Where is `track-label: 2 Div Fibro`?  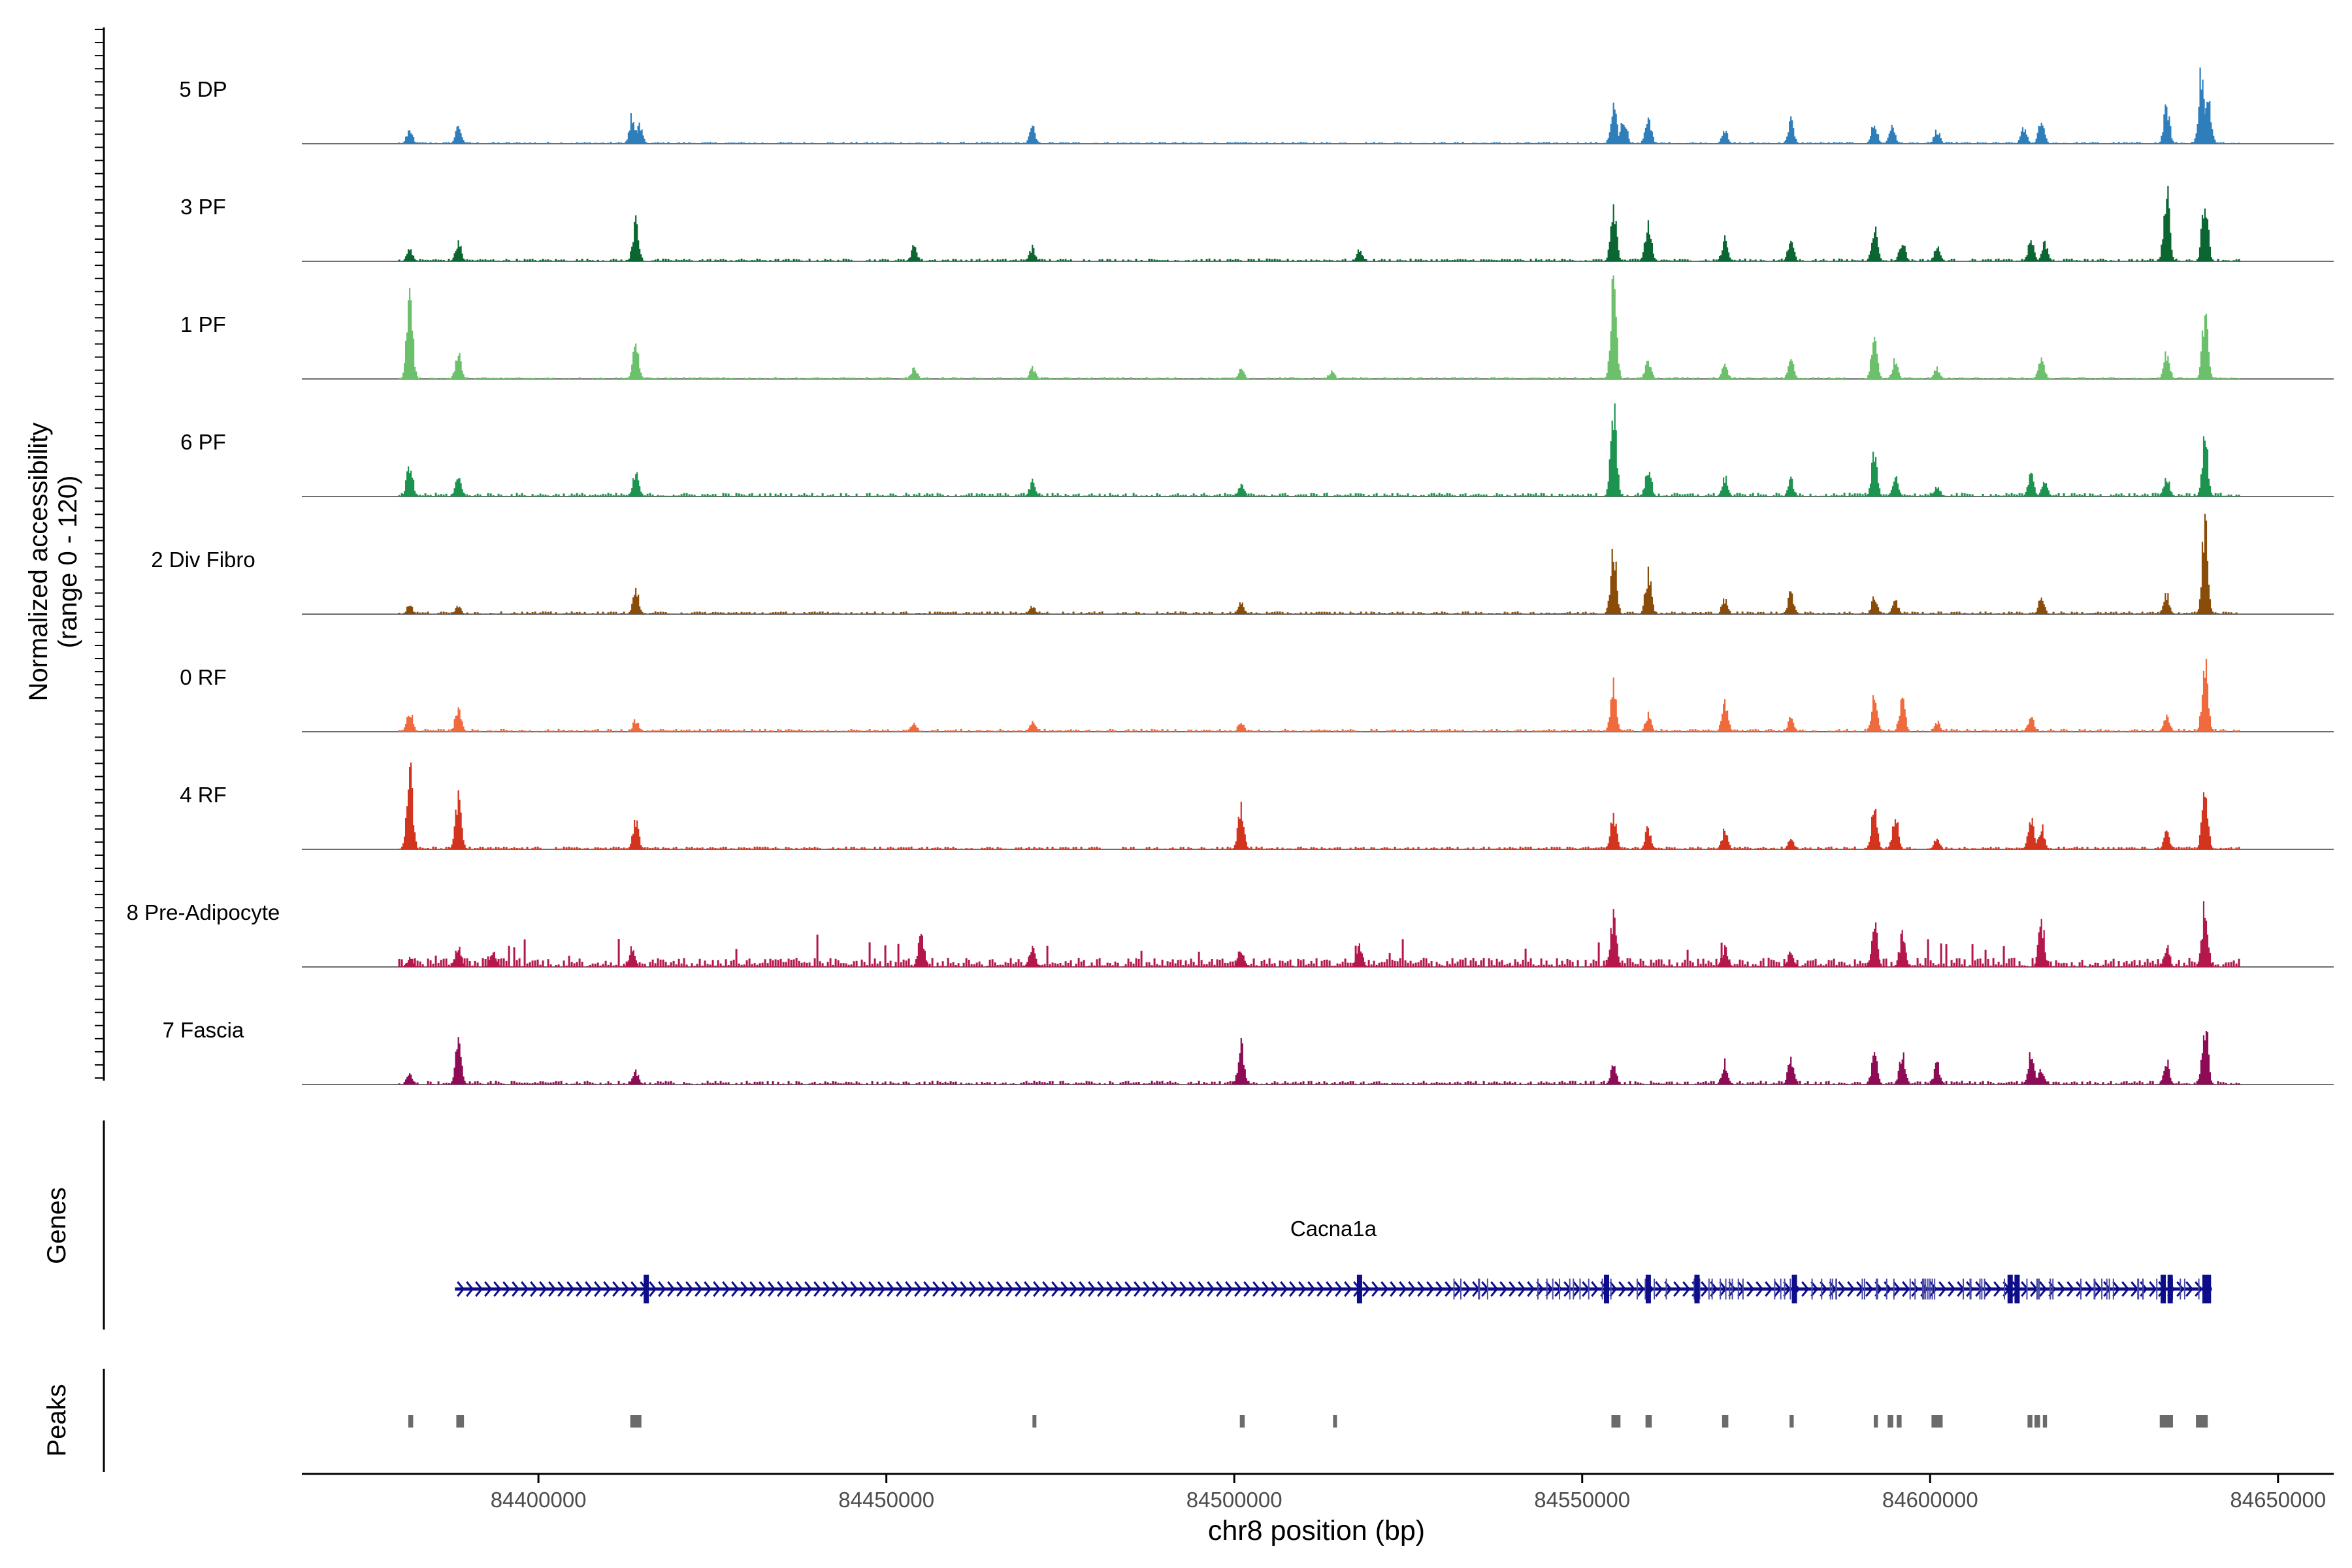
track-label: 2 Div Fibro is located at coordinates (203, 559).